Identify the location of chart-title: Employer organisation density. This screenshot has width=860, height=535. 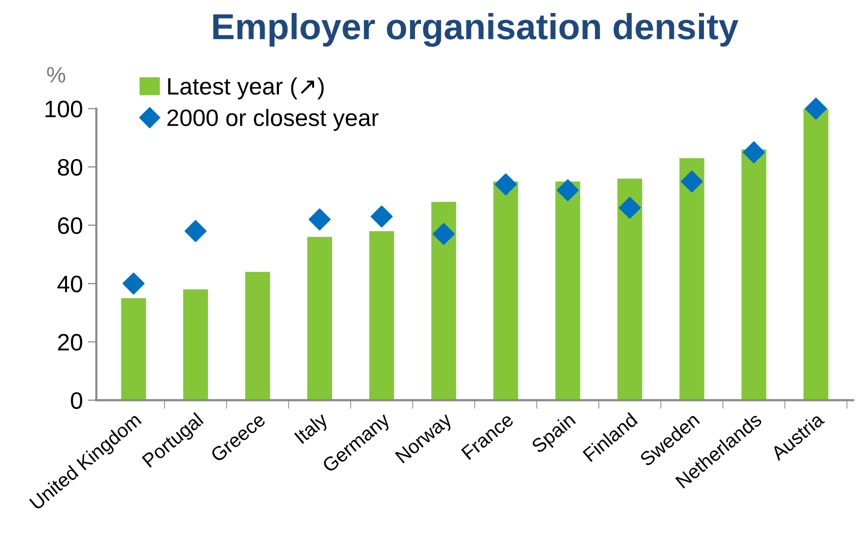
(475, 29).